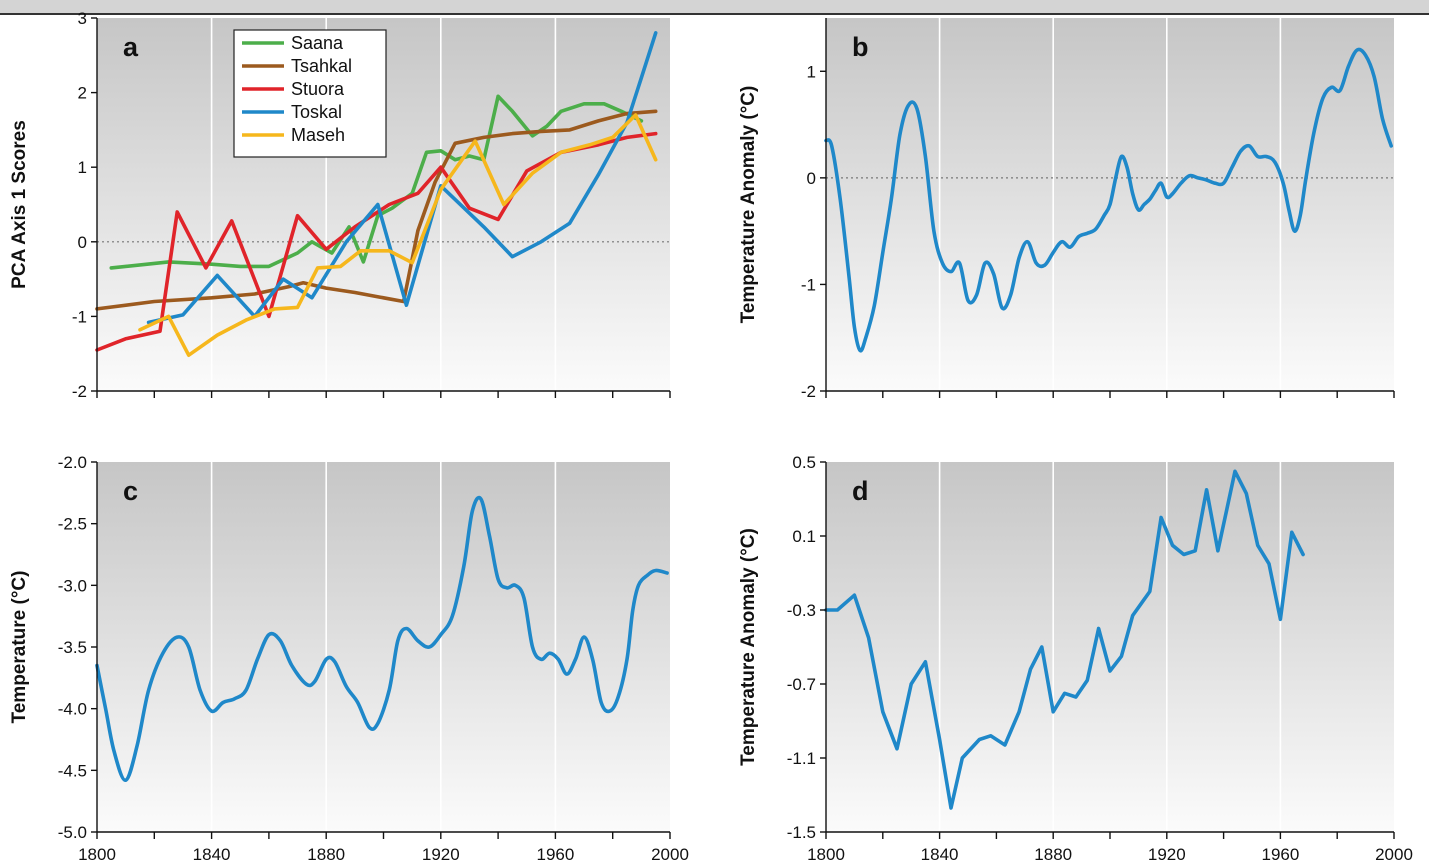 This screenshot has width=1429, height=865. Describe the element at coordinates (801, 610) in the screenshot. I see `y-tick-label: -0.3` at that location.